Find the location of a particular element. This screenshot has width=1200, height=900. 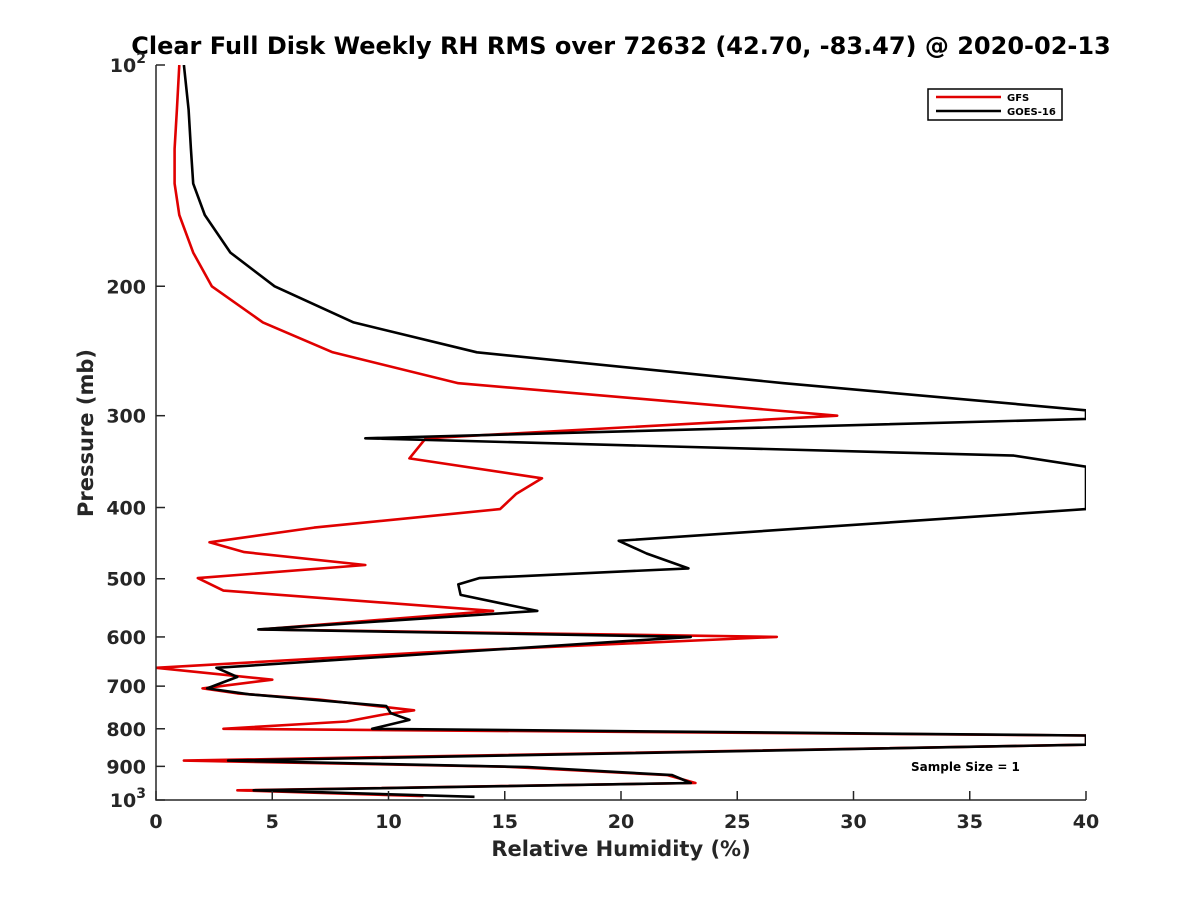

y-tick-label: 10² is located at coordinates (128, 64).